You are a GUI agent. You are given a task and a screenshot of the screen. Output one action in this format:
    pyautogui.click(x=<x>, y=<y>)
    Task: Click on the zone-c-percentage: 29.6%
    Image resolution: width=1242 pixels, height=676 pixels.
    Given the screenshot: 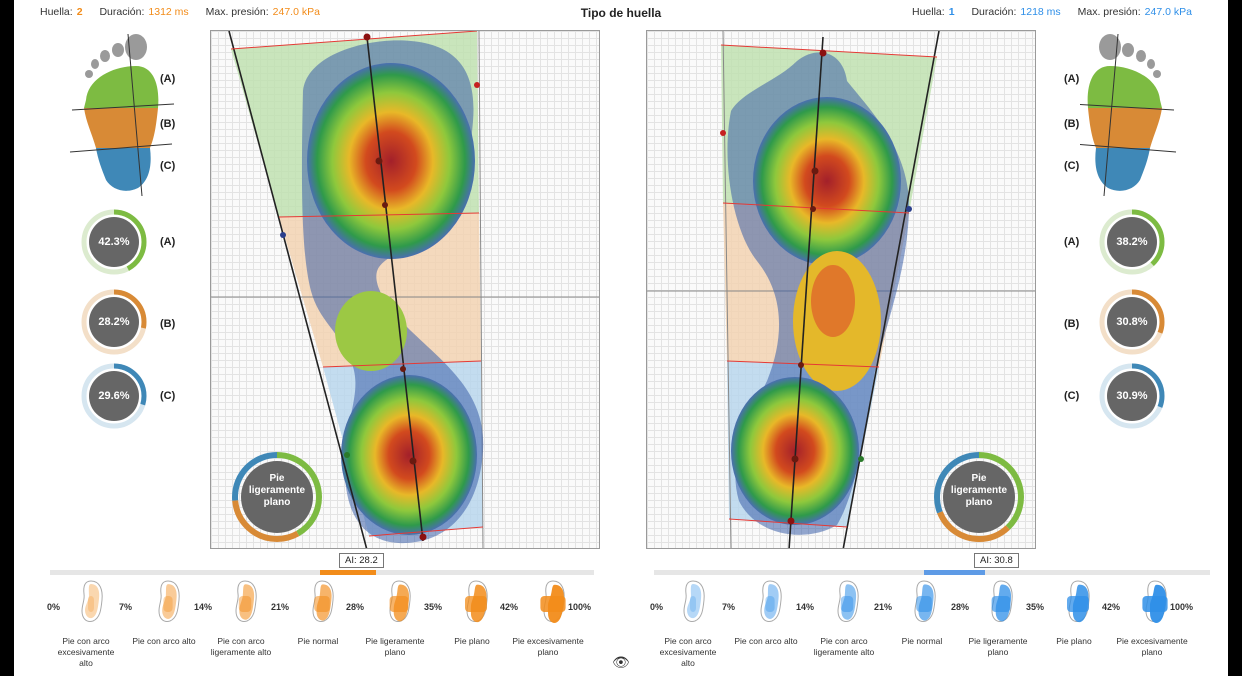 What is the action you would take?
    pyautogui.click(x=114, y=396)
    